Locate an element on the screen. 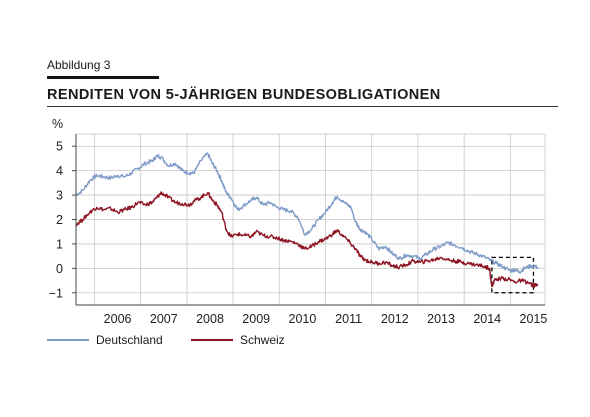 The width and height of the screenshot is (590, 417). x-tick-label: 2013 is located at coordinates (441, 319).